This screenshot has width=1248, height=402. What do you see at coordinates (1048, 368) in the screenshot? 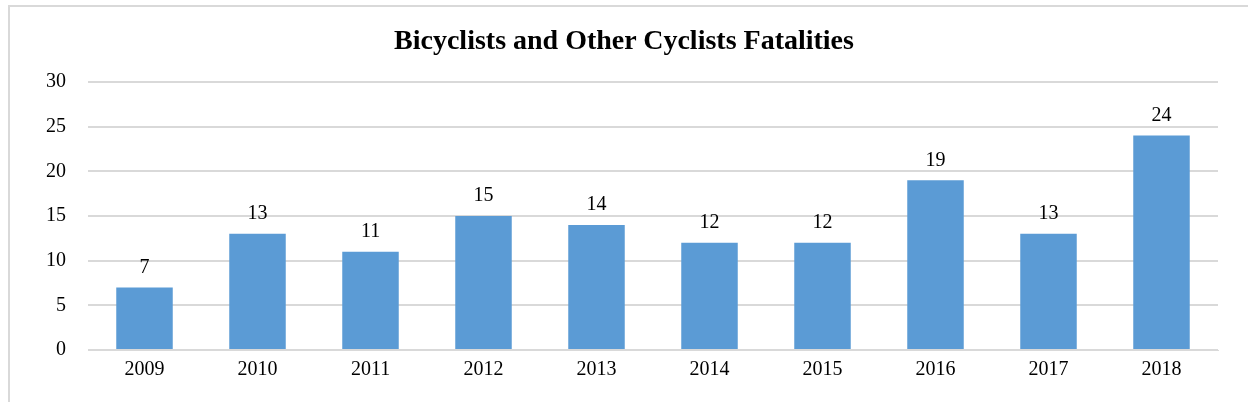
I see `x-tick-label: 2017` at bounding box center [1048, 368].